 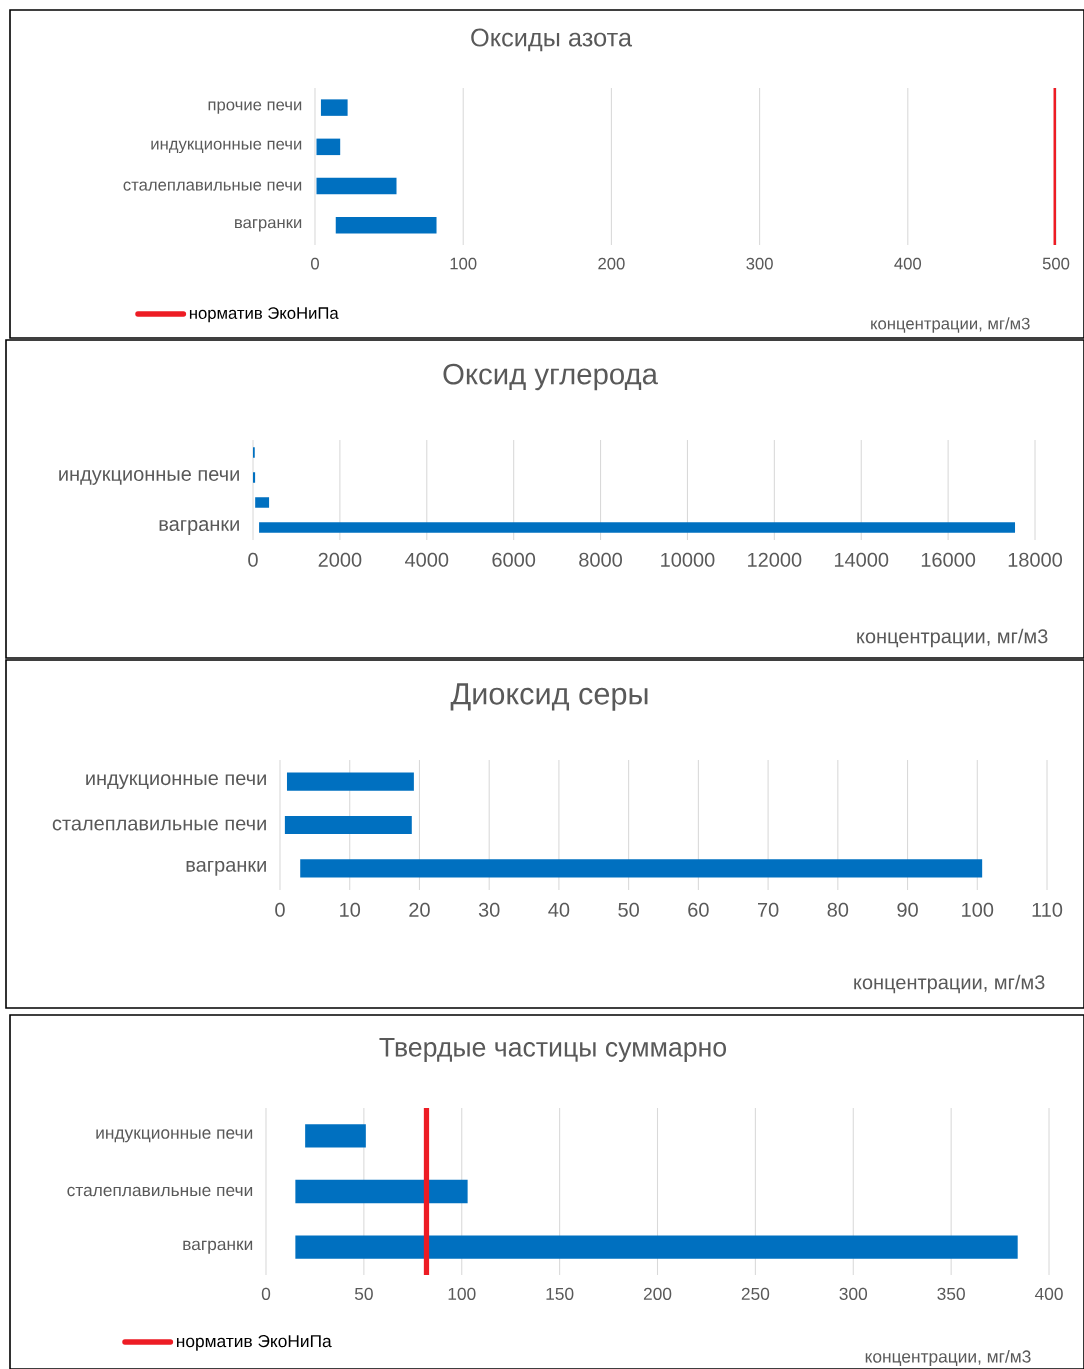 What do you see at coordinates (601, 559) in the screenshot?
I see `x-tick-label: 8000` at bounding box center [601, 559].